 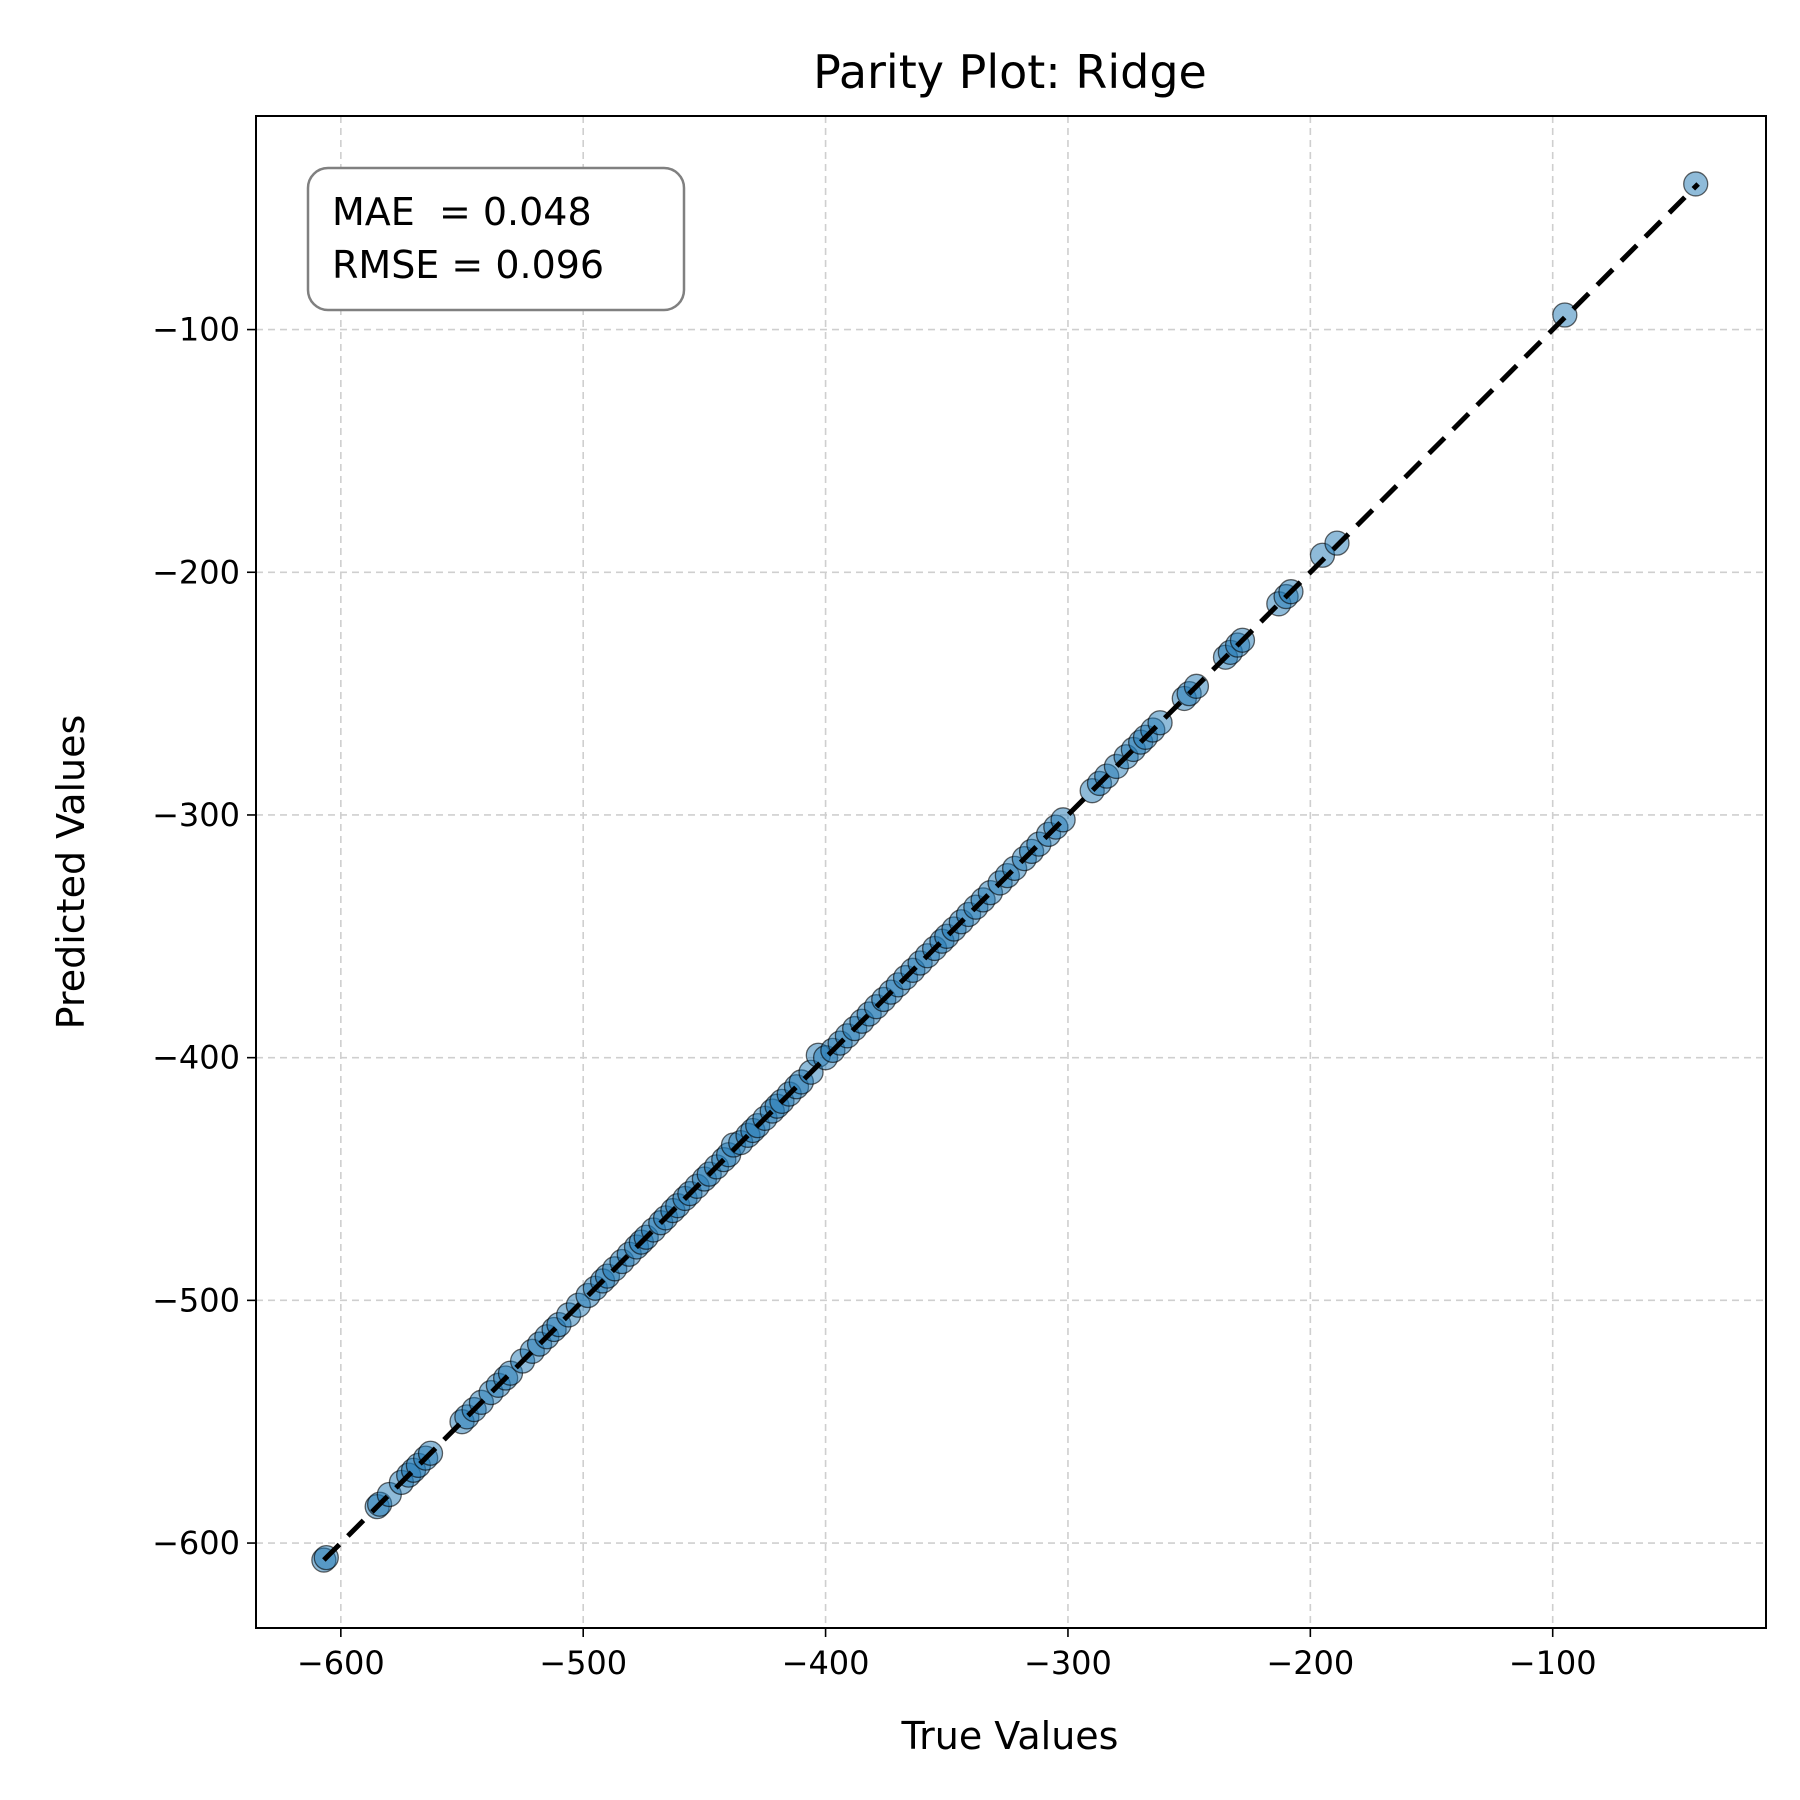 I want to click on x-tick-label: −500, so click(x=583, y=1663).